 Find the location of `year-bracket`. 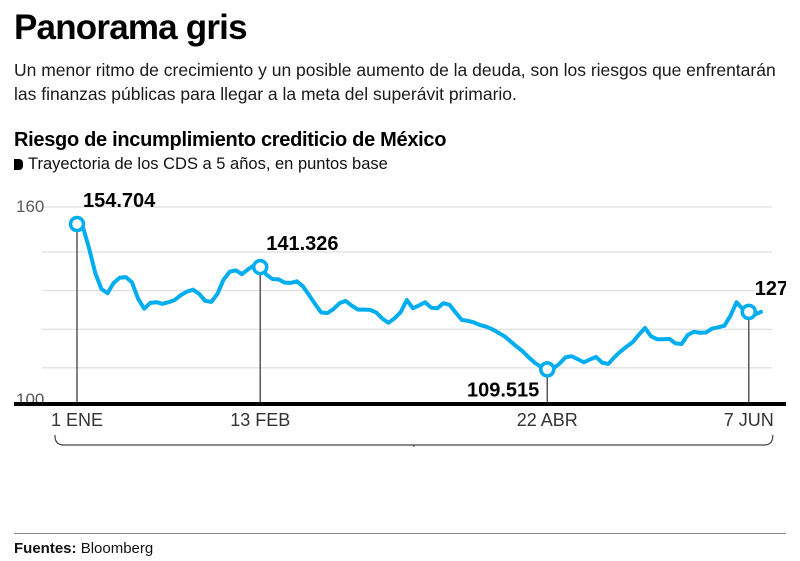

year-bracket is located at coordinates (414, 441).